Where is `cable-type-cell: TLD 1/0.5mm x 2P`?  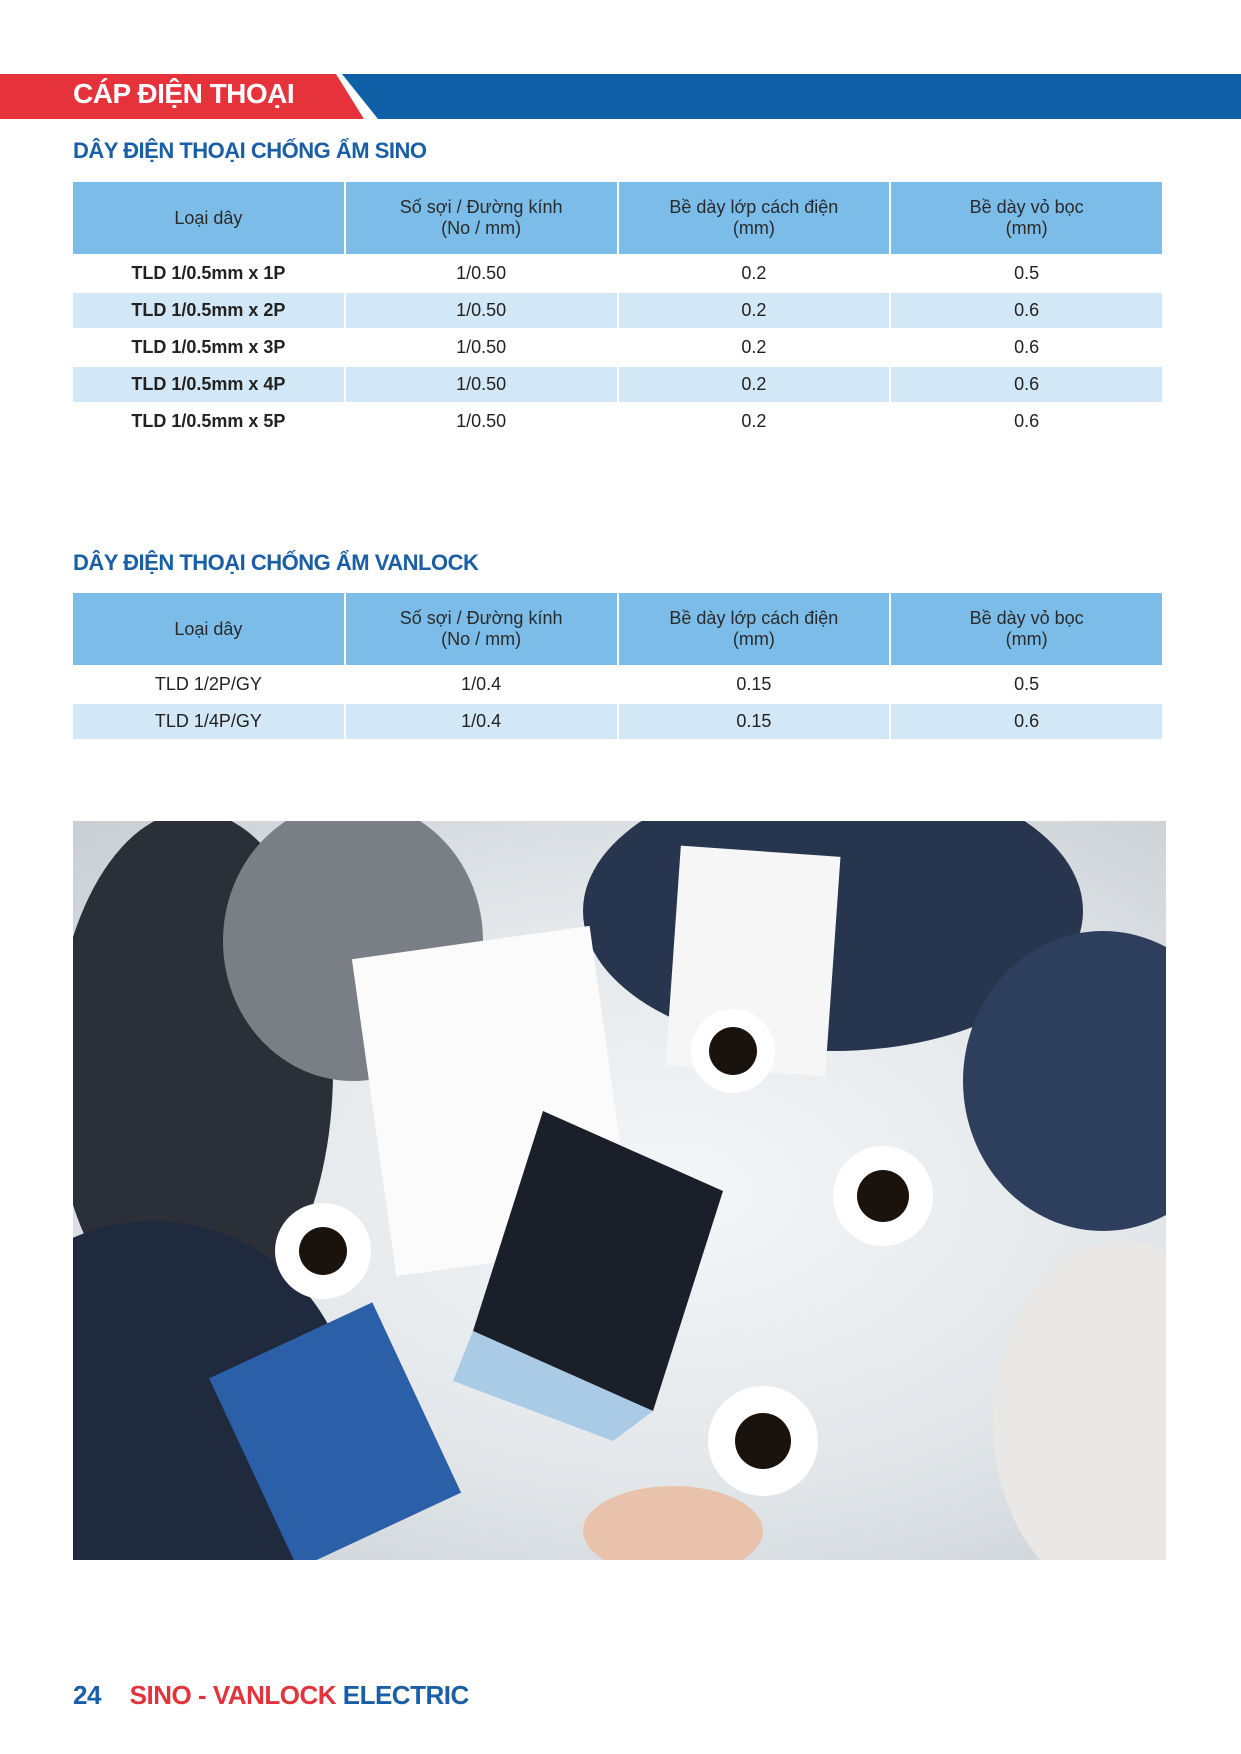
cable-type-cell: TLD 1/0.5mm x 2P is located at coordinates (208, 309).